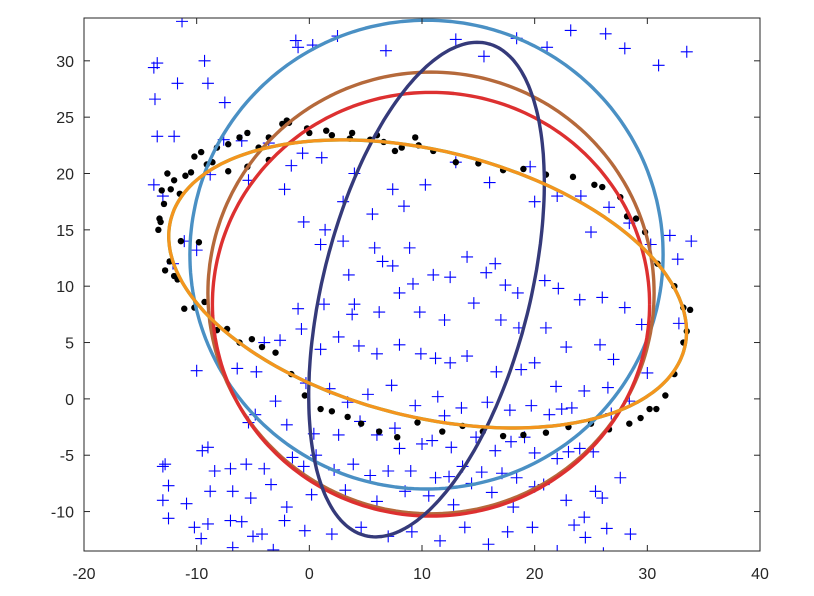 The width and height of the screenshot is (814, 596). I want to click on x-tick-label: 0, so click(309, 574).